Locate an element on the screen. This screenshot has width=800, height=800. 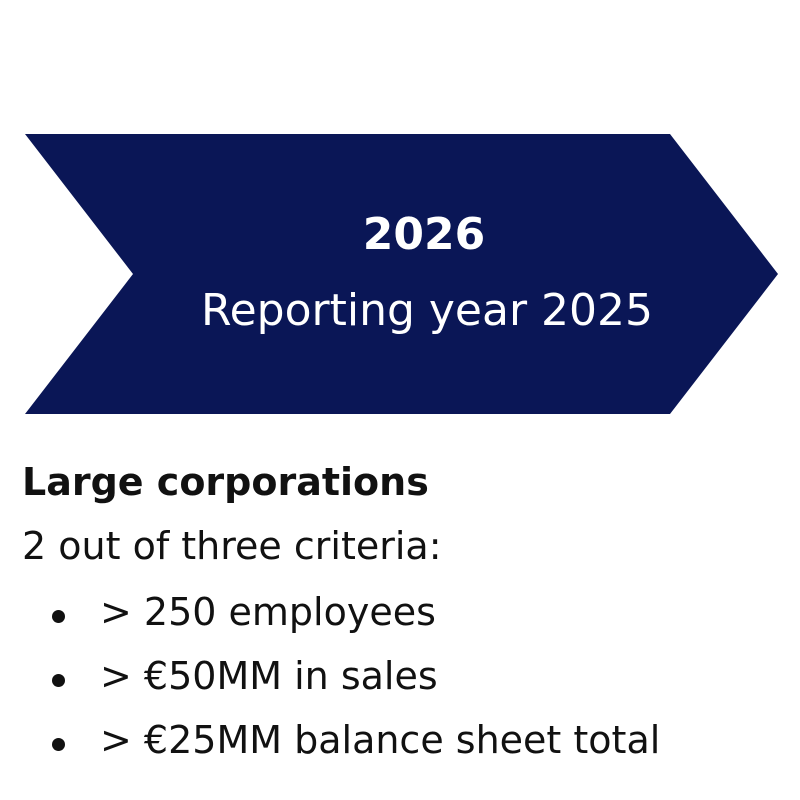
section-heading: Large corporations is located at coordinates (225, 482).